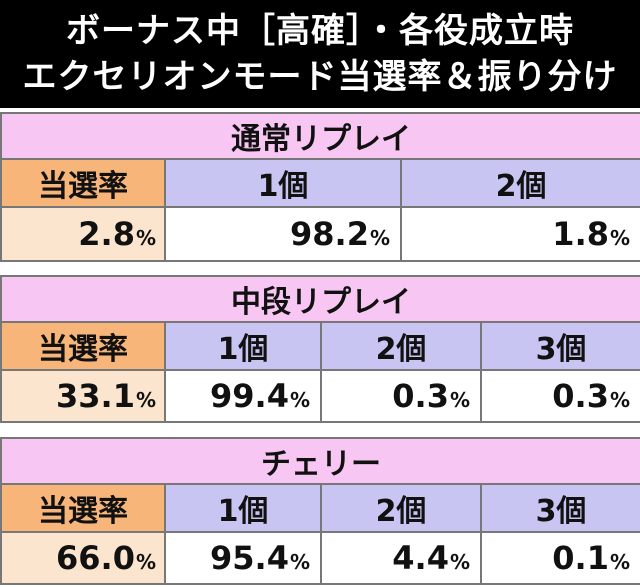 Image resolution: width=640 pixels, height=587 pixels. What do you see at coordinates (320, 461) in the screenshot?
I see `section-header: チェリー` at bounding box center [320, 461].